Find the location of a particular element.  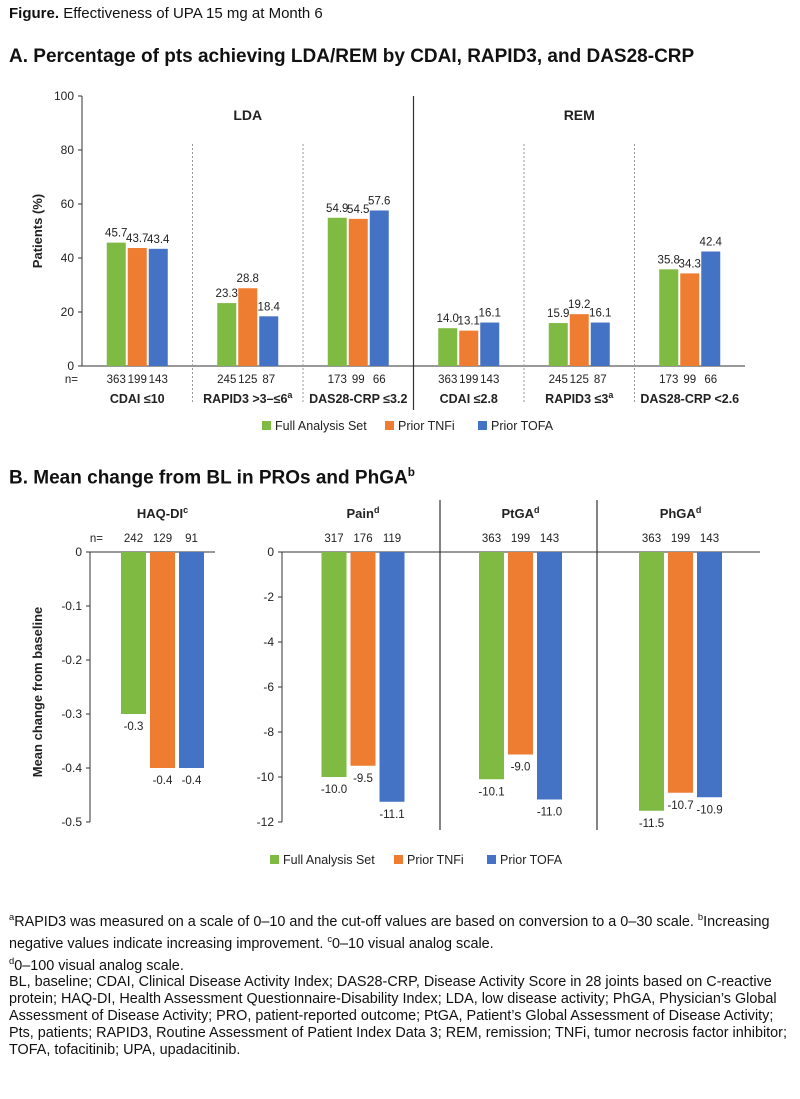

bar-value-label: -9.5 is located at coordinates (363, 779).